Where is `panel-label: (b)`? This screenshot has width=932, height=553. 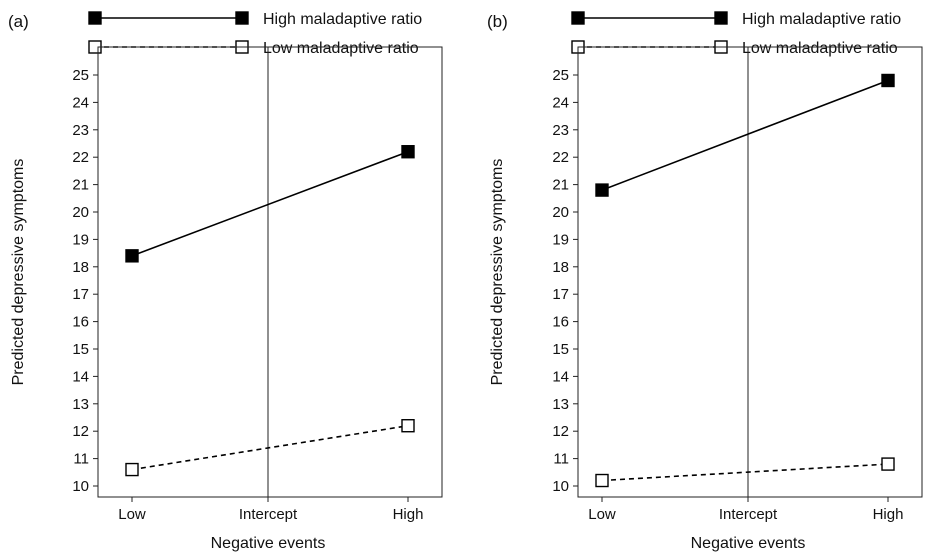 panel-label: (b) is located at coordinates (497, 21).